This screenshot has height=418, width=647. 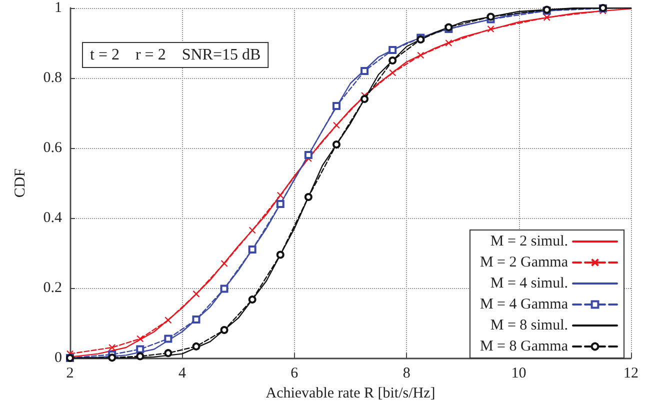 I want to click on x-tick-label: 12, so click(x=631, y=374).